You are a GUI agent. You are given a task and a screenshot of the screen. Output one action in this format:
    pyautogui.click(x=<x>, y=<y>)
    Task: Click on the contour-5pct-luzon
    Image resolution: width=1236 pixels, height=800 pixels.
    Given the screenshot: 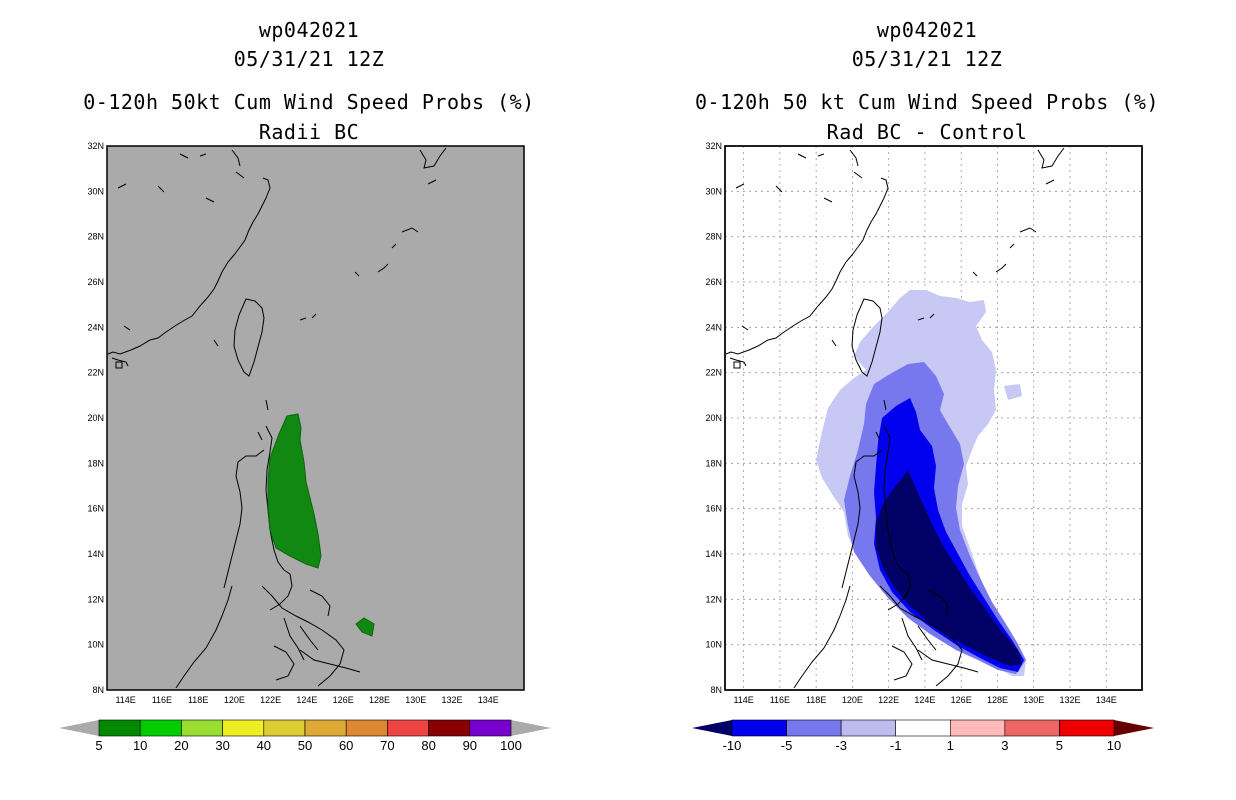 What is the action you would take?
    pyautogui.click(x=294, y=491)
    